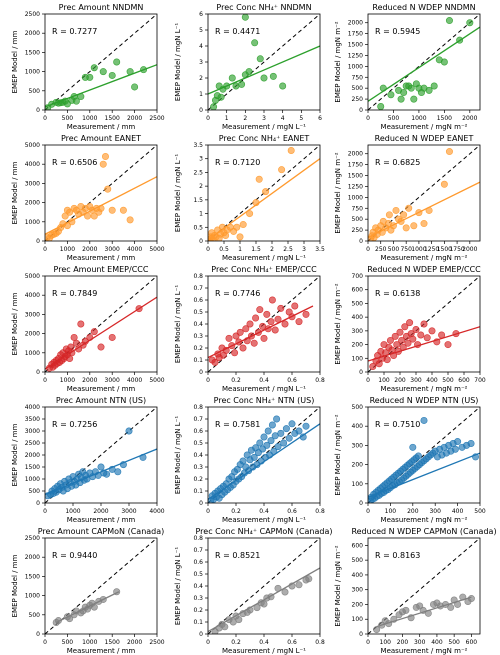 Image resolution: width=500 pixels, height=655 pixels. What do you see at coordinates (458, 511) in the screenshot?
I see `x-tick-label: 400` at bounding box center [458, 511].